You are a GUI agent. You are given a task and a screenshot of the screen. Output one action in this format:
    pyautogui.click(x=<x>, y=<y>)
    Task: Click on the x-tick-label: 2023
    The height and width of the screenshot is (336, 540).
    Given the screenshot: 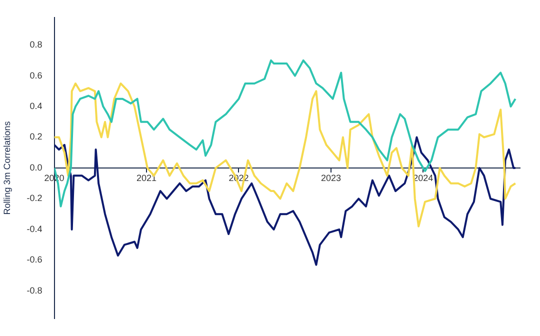 What is the action you would take?
    pyautogui.click(x=330, y=177)
    